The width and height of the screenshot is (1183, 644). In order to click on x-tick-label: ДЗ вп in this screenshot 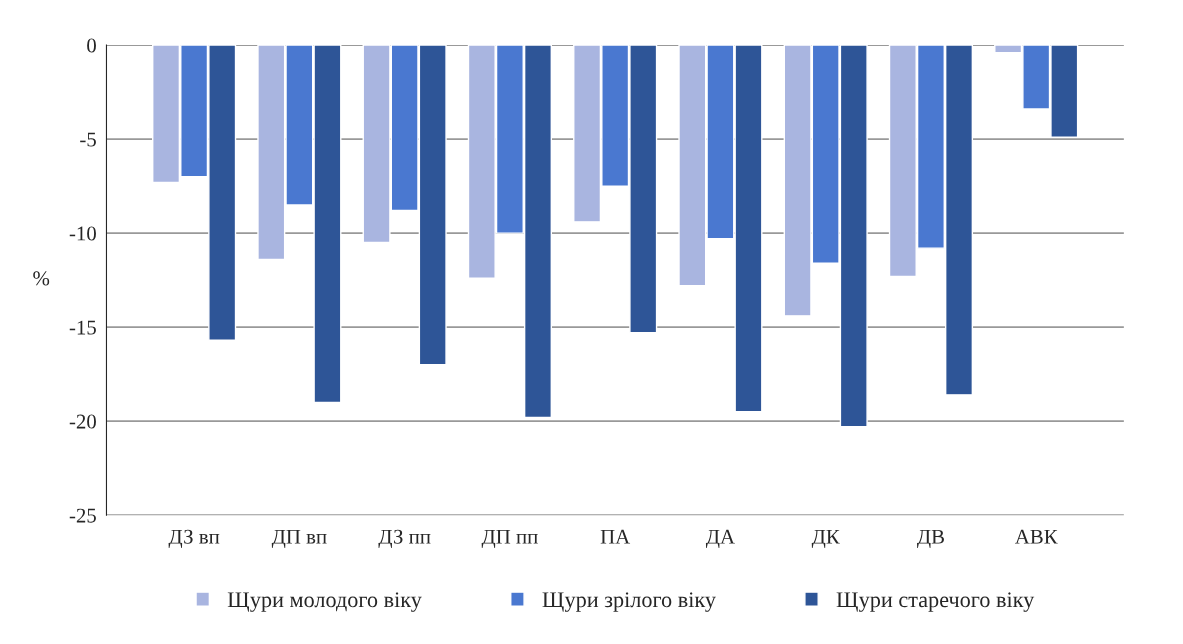, I will do `click(194, 538)`.